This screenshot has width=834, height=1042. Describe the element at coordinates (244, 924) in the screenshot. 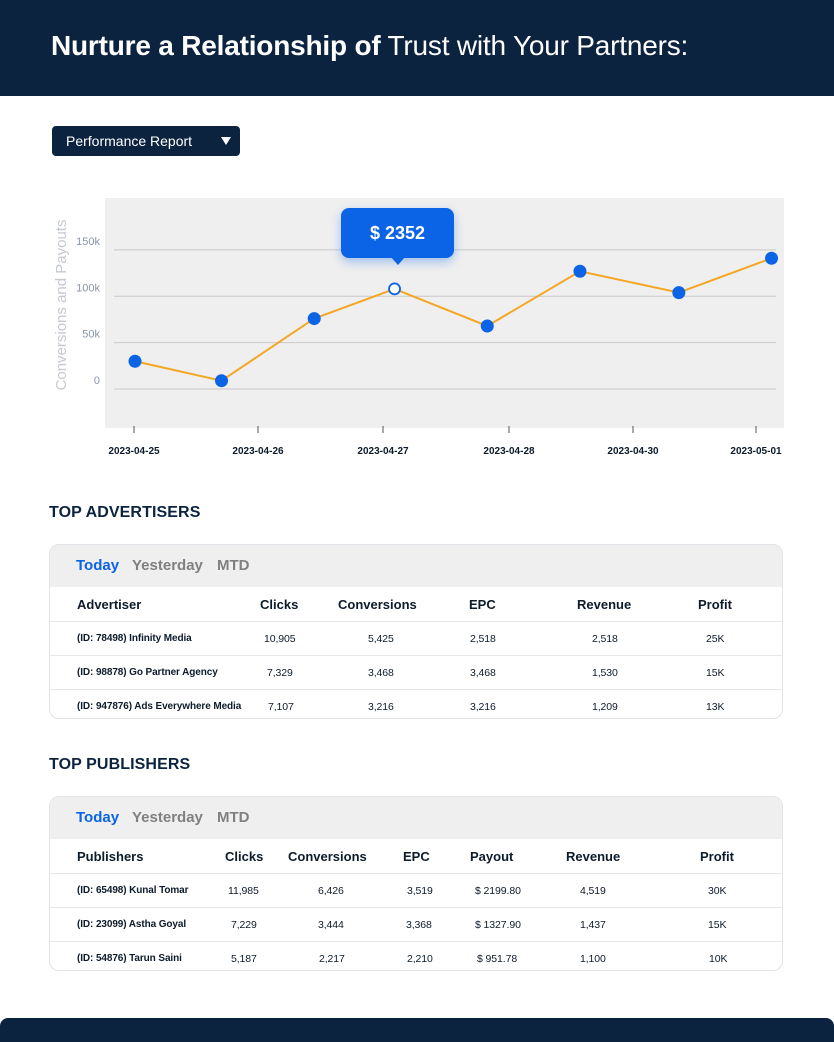

I see `clicks-value: 7,229` at that location.